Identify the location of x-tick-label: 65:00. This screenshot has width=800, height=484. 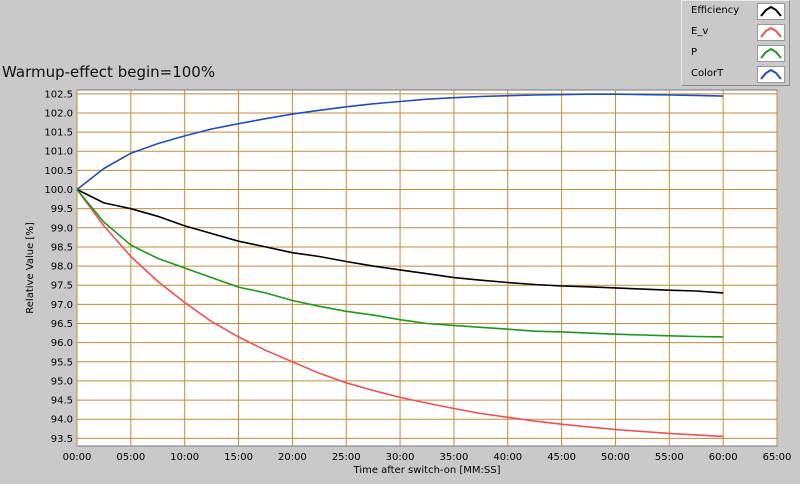
(777, 457).